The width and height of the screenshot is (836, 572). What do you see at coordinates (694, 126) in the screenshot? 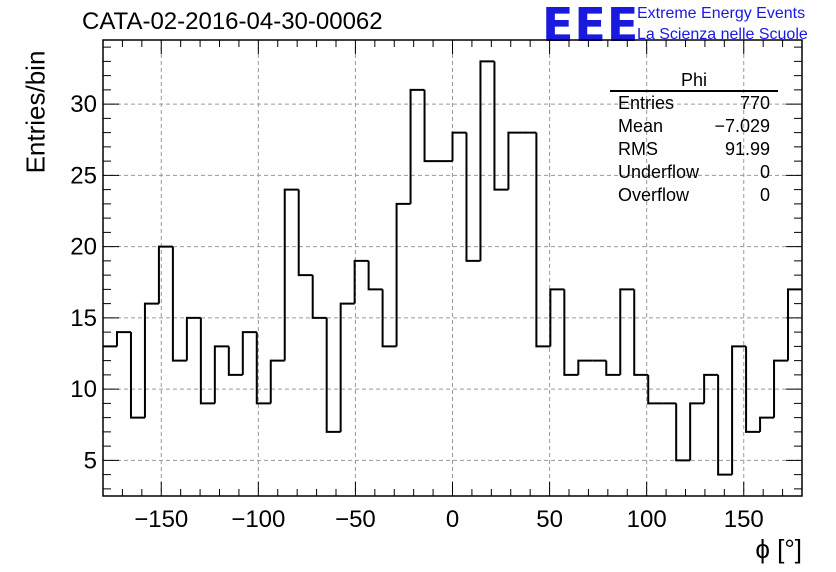
I see `stats-row-mean: Mean −7.029` at bounding box center [694, 126].